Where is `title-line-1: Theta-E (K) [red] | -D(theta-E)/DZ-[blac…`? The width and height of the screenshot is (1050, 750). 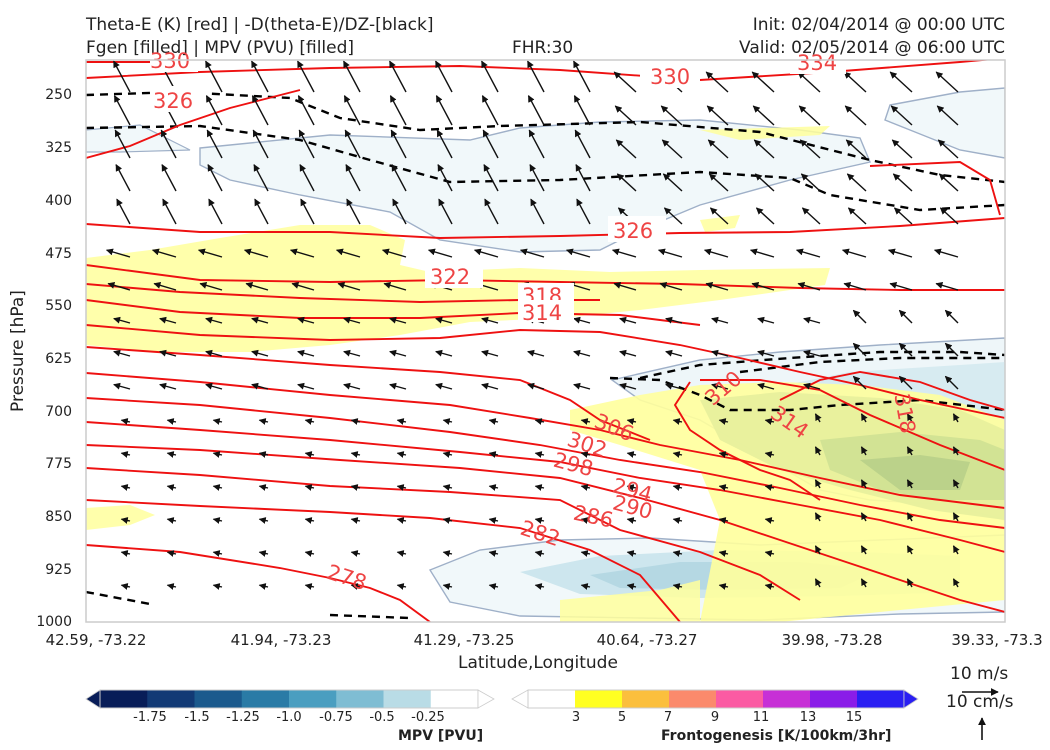
title-line-1: Theta-E (K) [red] | -D(theta-E)/DZ-[blac… is located at coordinates (260, 25).